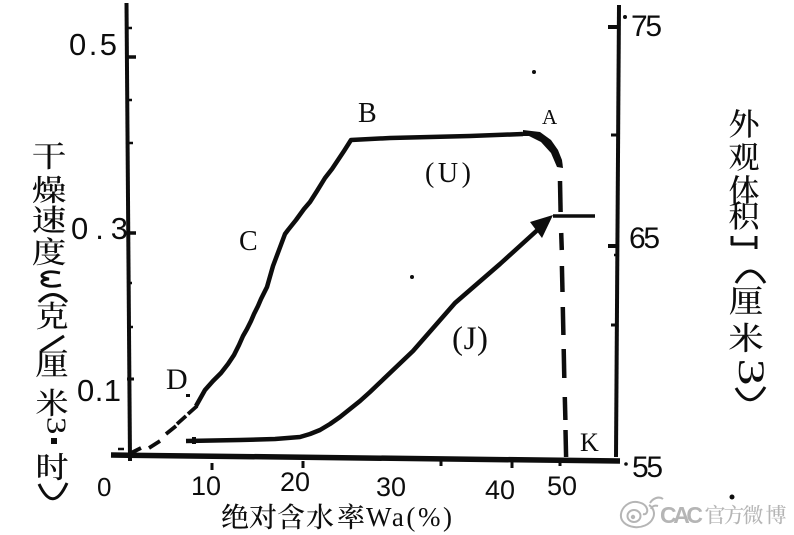 The height and width of the screenshot is (535, 794). Describe the element at coordinates (647, 467) in the screenshot. I see `svg-text: 55` at that location.